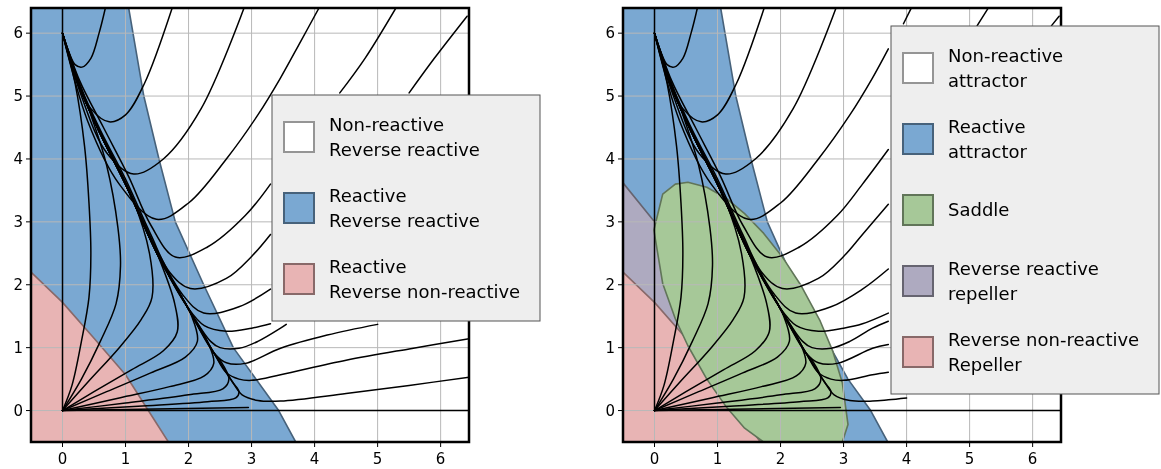  I want to click on legend-label: Non-reactive attractor, so click(1006, 67).